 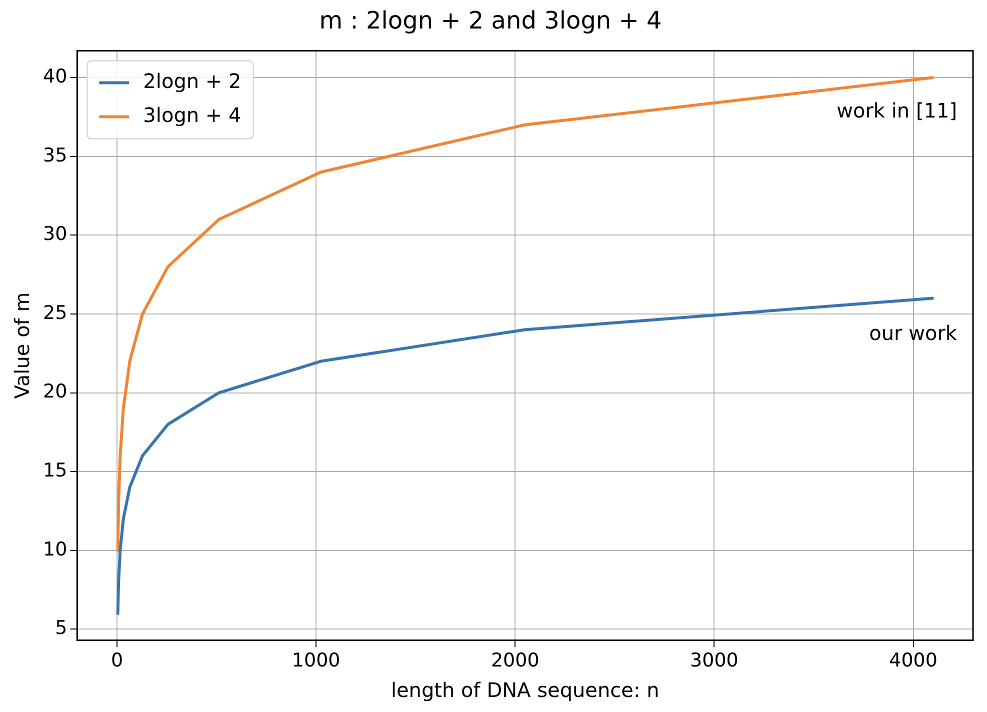 What do you see at coordinates (896, 110) in the screenshot?
I see `annotation: work in [11]` at bounding box center [896, 110].